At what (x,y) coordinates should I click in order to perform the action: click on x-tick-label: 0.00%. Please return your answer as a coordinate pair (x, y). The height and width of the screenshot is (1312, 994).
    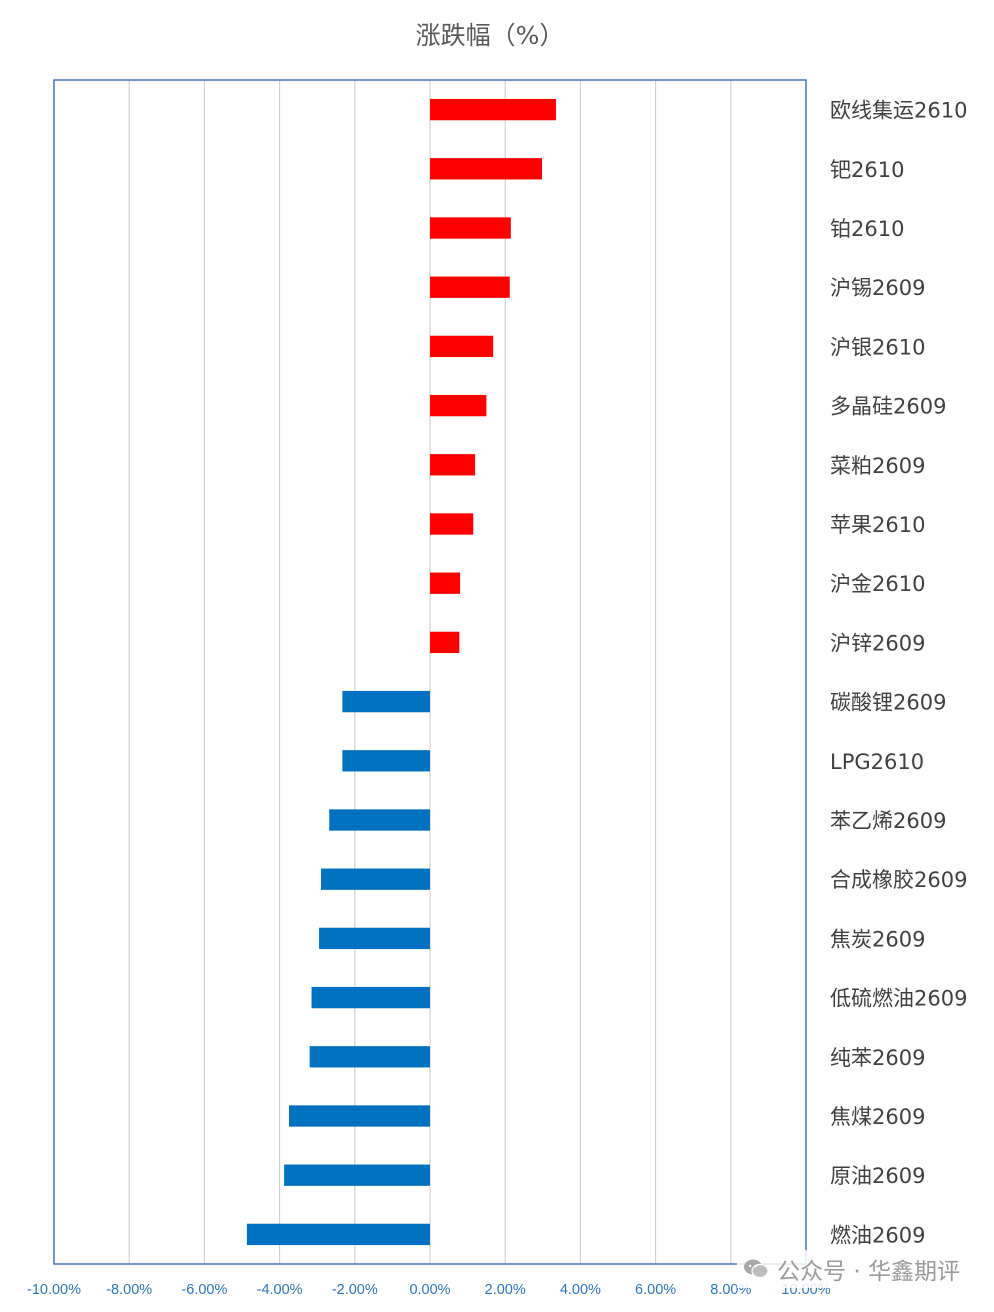
    Looking at the image, I should click on (429, 1290).